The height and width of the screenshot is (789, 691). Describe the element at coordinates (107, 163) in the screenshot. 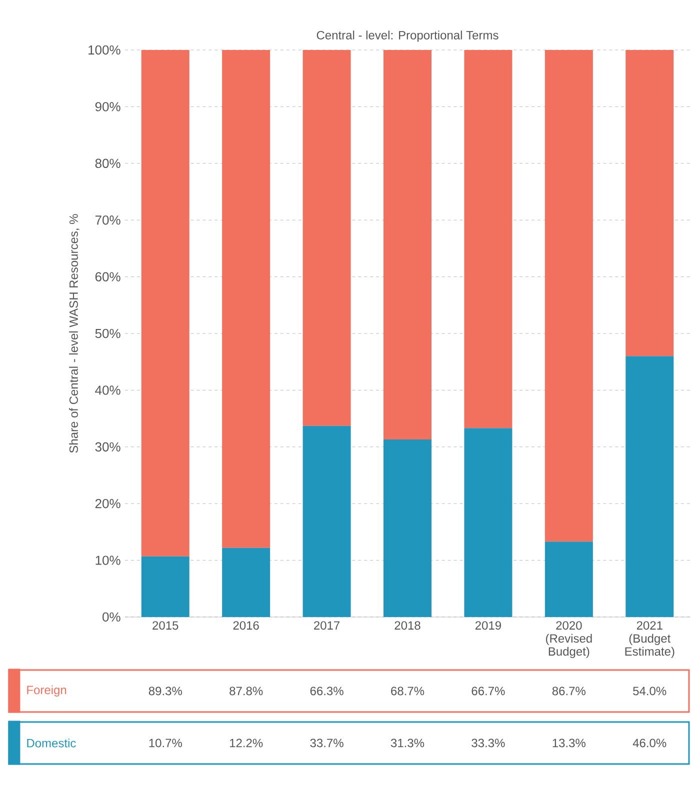

I see `y-tick-label: 80%` at that location.